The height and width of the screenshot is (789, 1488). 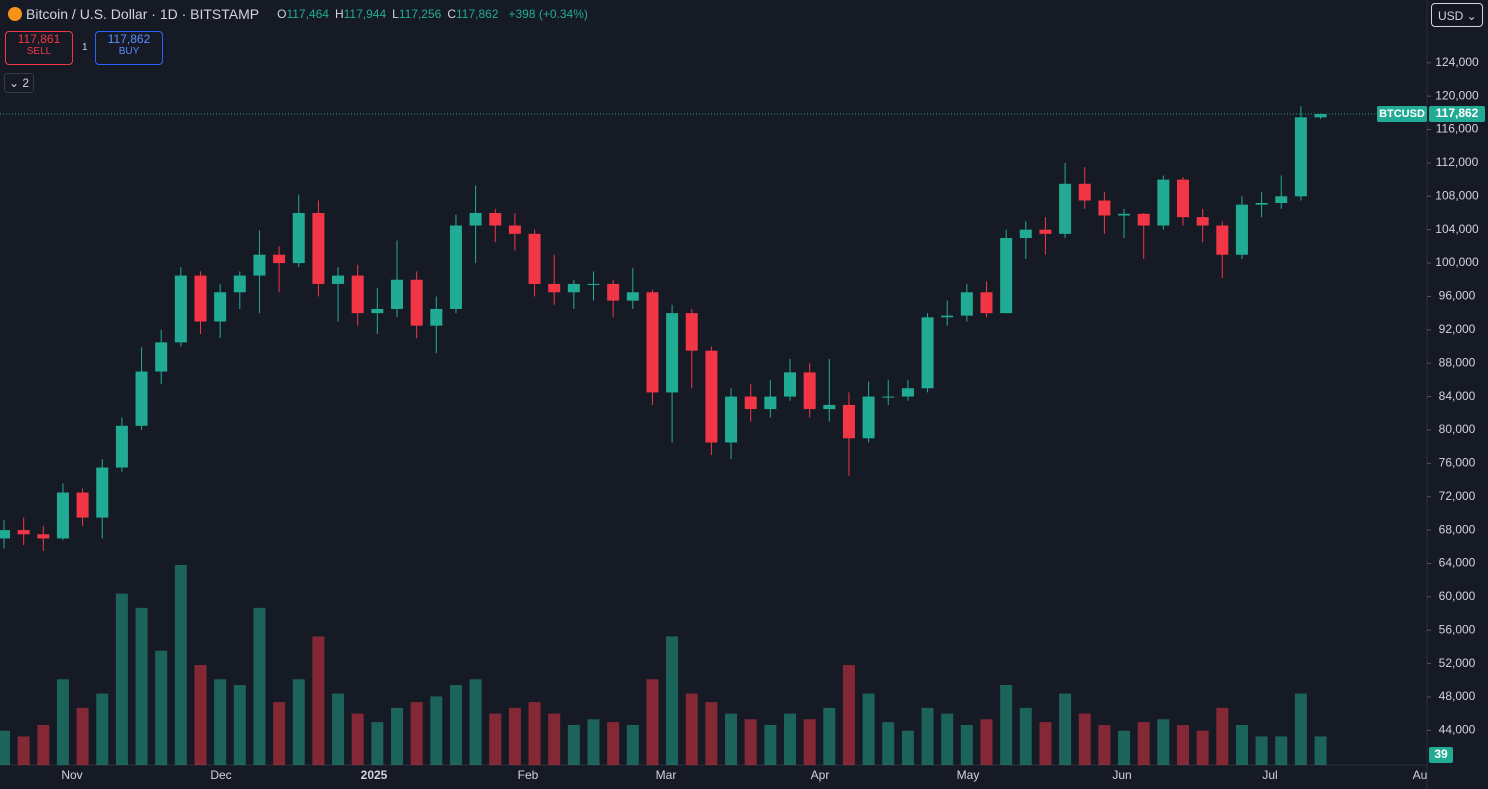 What do you see at coordinates (1121, 775) in the screenshot?
I see `x-tick-label: Jun` at bounding box center [1121, 775].